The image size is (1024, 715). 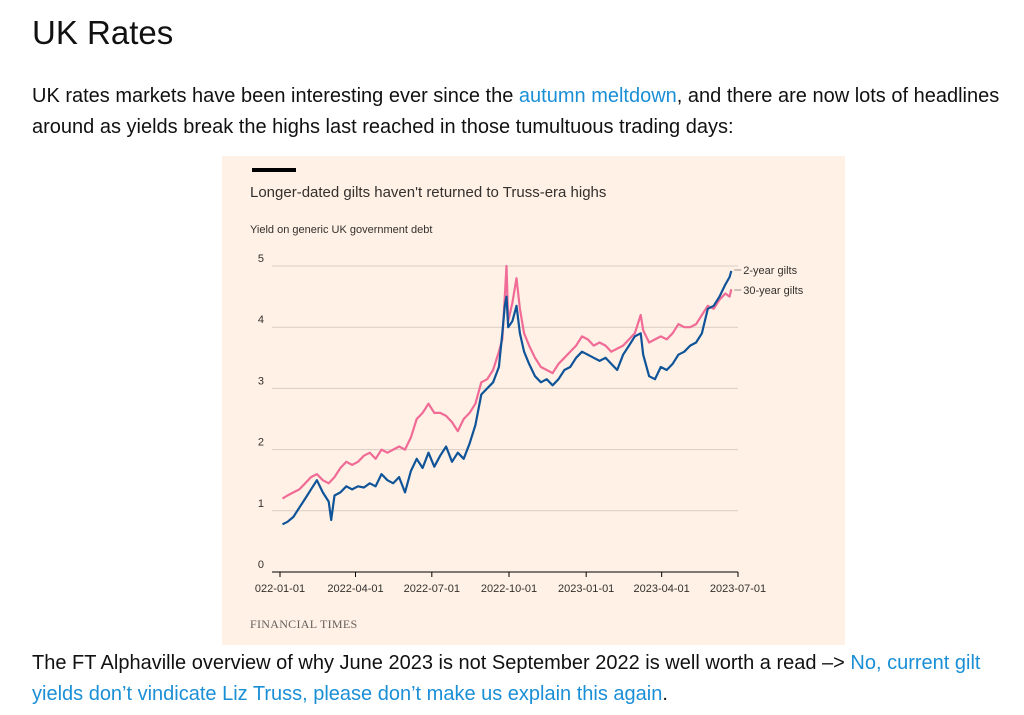 I want to click on x-tick-label: 2022-07-01, so click(x=432, y=589).